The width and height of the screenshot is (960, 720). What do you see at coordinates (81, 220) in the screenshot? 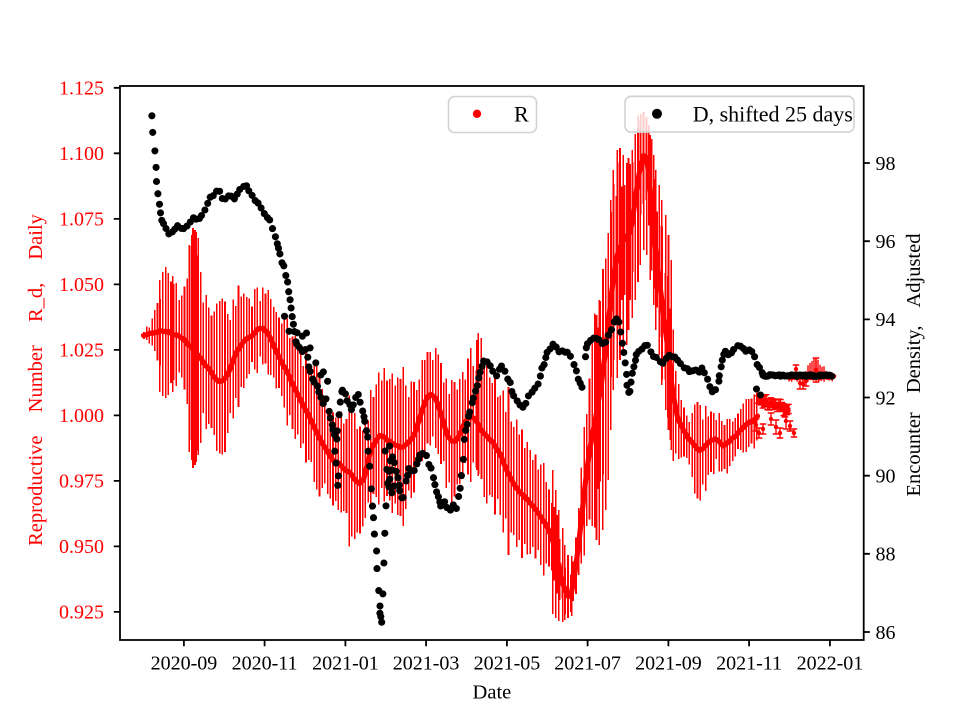
I see `svg-text: 1.075` at bounding box center [81, 220].